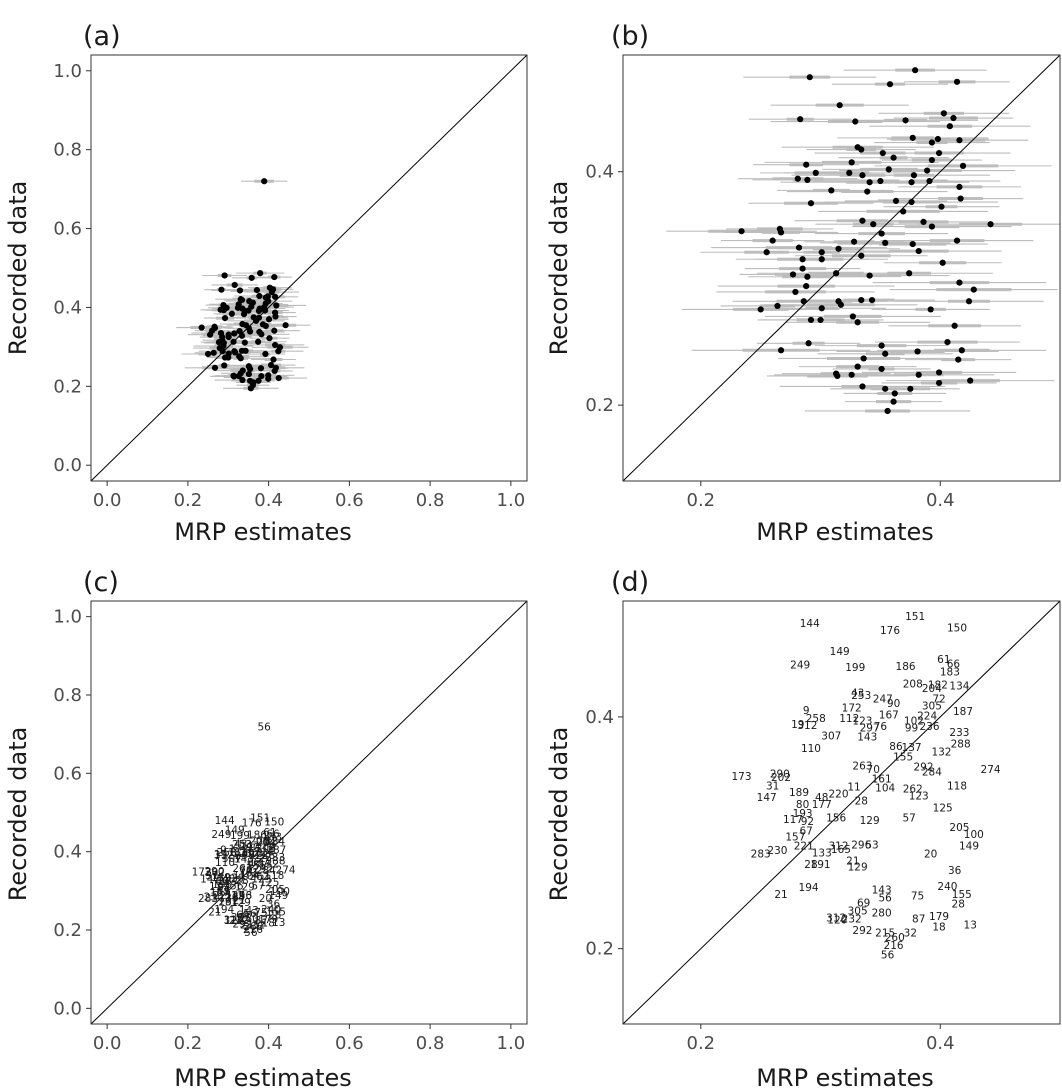 Image resolution: width=1062 pixels, height=1092 pixels. Describe the element at coordinates (67, 307) in the screenshot. I see `y-tick-label: 0.4` at that location.